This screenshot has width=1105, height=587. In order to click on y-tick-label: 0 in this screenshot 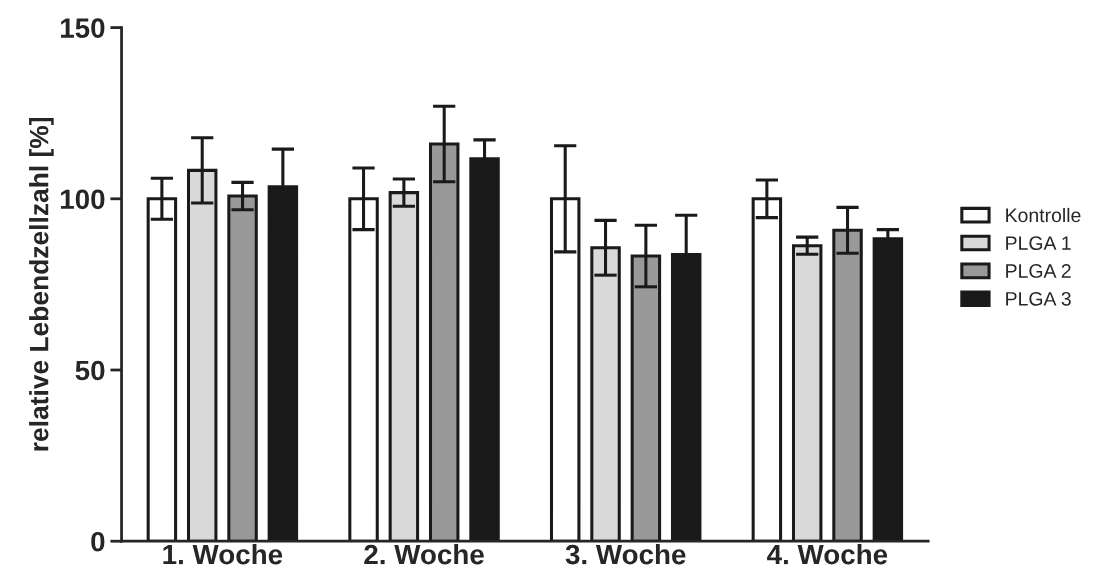, I will do `click(98, 541)`.